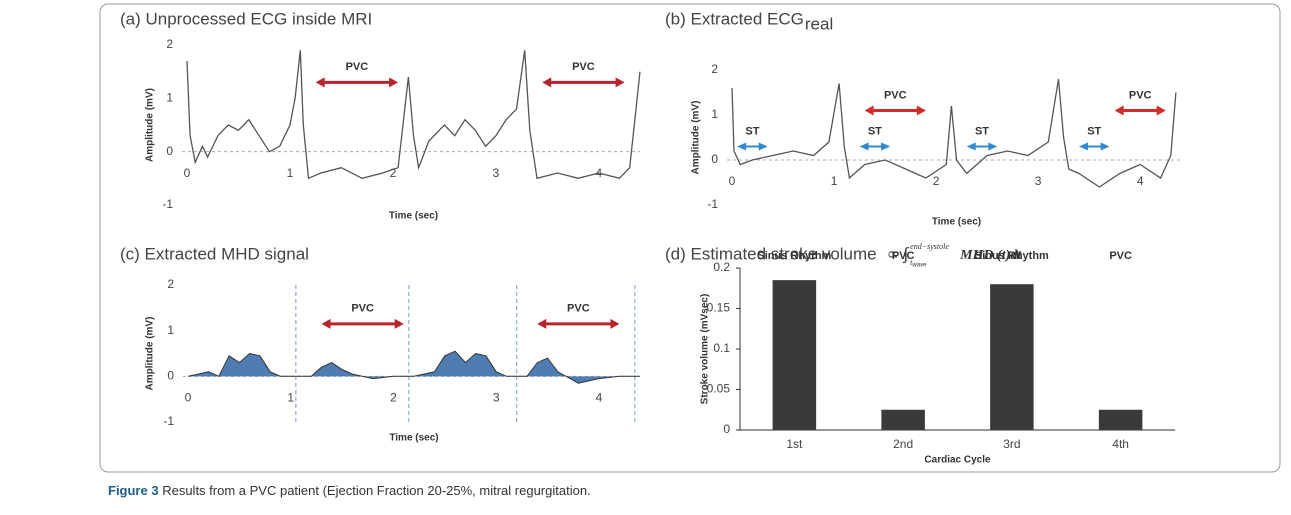 The height and width of the screenshot is (515, 1291). I want to click on area, so click(414, 367).